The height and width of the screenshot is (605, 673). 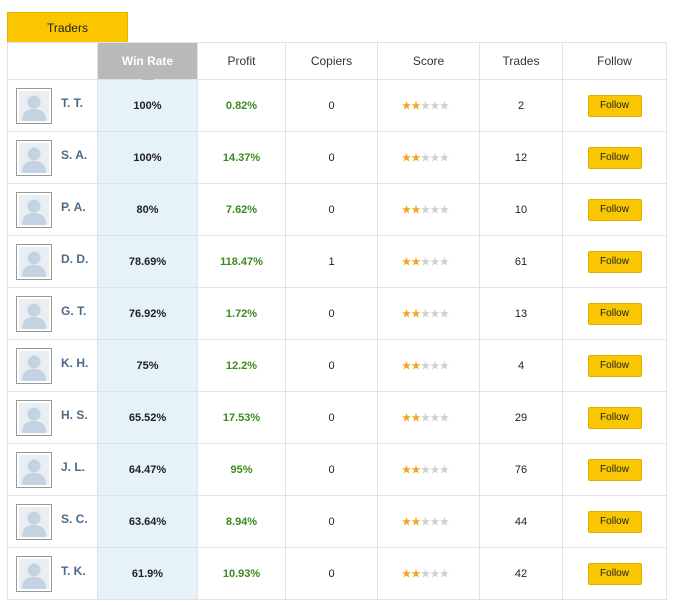 What do you see at coordinates (242, 314) in the screenshot?
I see `profit: 1.72%` at bounding box center [242, 314].